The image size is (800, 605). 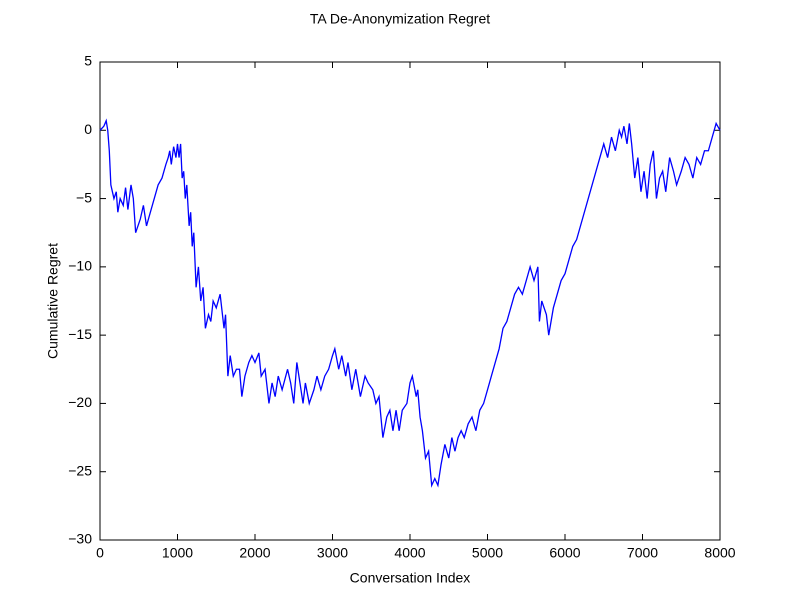 I want to click on chart-title: TA De-Anonymization Regret, so click(x=400, y=19).